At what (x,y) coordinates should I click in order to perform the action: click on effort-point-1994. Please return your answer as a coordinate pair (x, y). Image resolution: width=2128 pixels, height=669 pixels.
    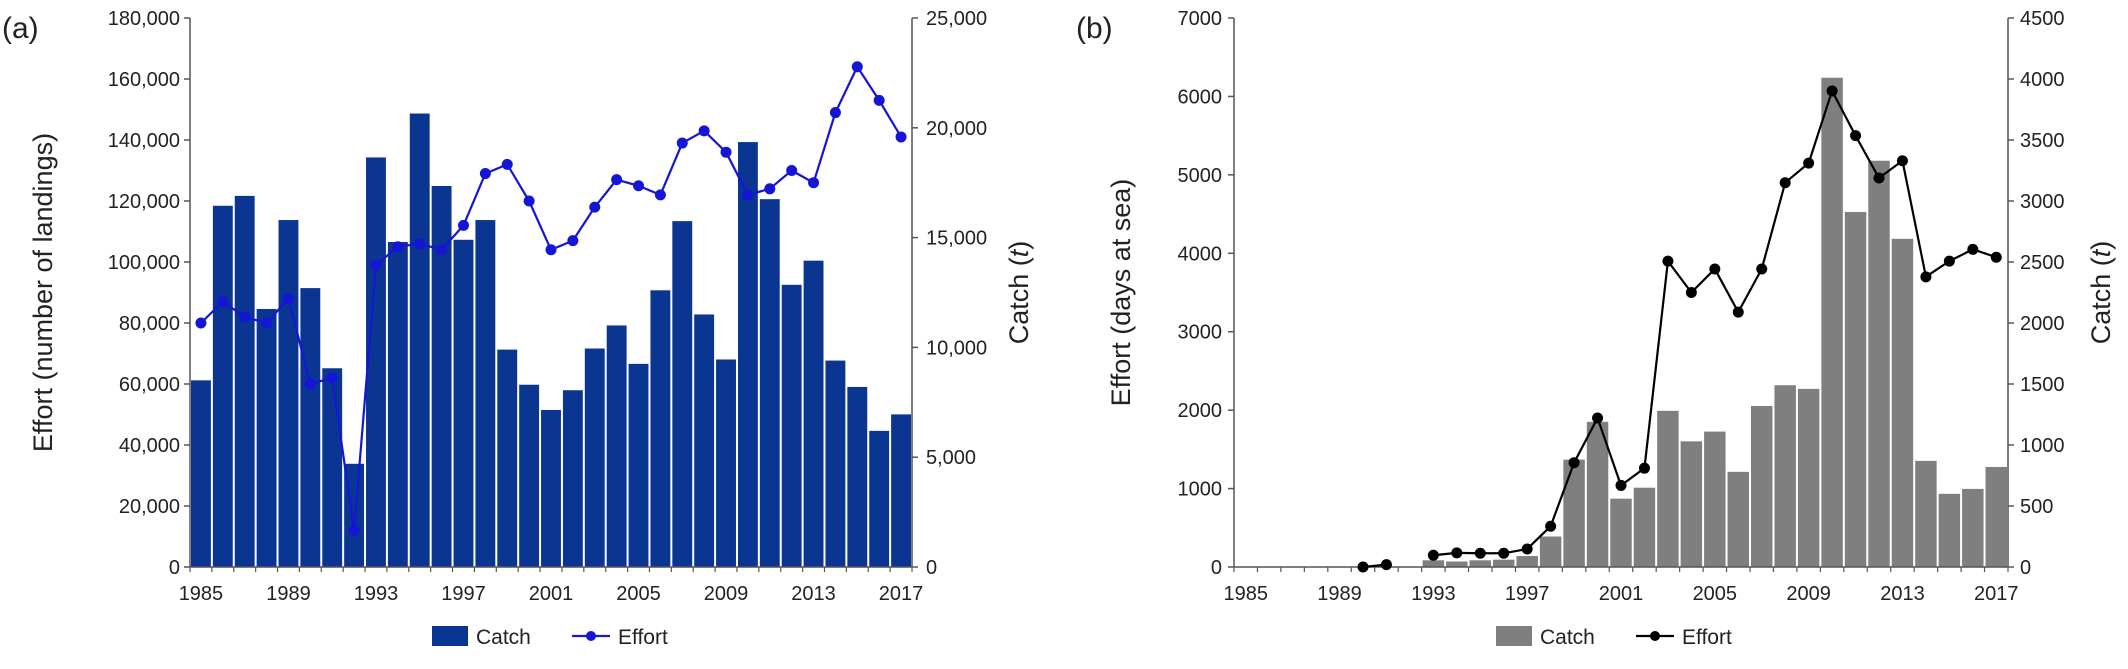
    Looking at the image, I should click on (398, 247).